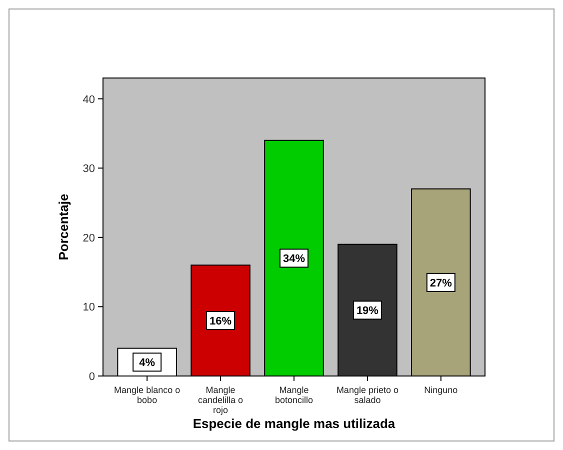  What do you see at coordinates (88, 238) in the screenshot?
I see `y-tick-label: 20` at bounding box center [88, 238].